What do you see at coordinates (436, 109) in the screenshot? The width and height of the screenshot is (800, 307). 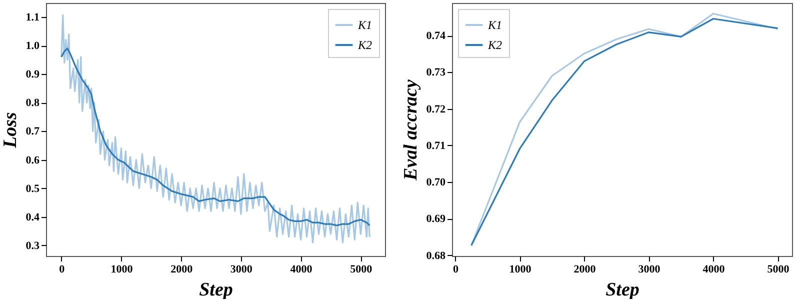 I see `y-tick-label: 0.72` at bounding box center [436, 109].